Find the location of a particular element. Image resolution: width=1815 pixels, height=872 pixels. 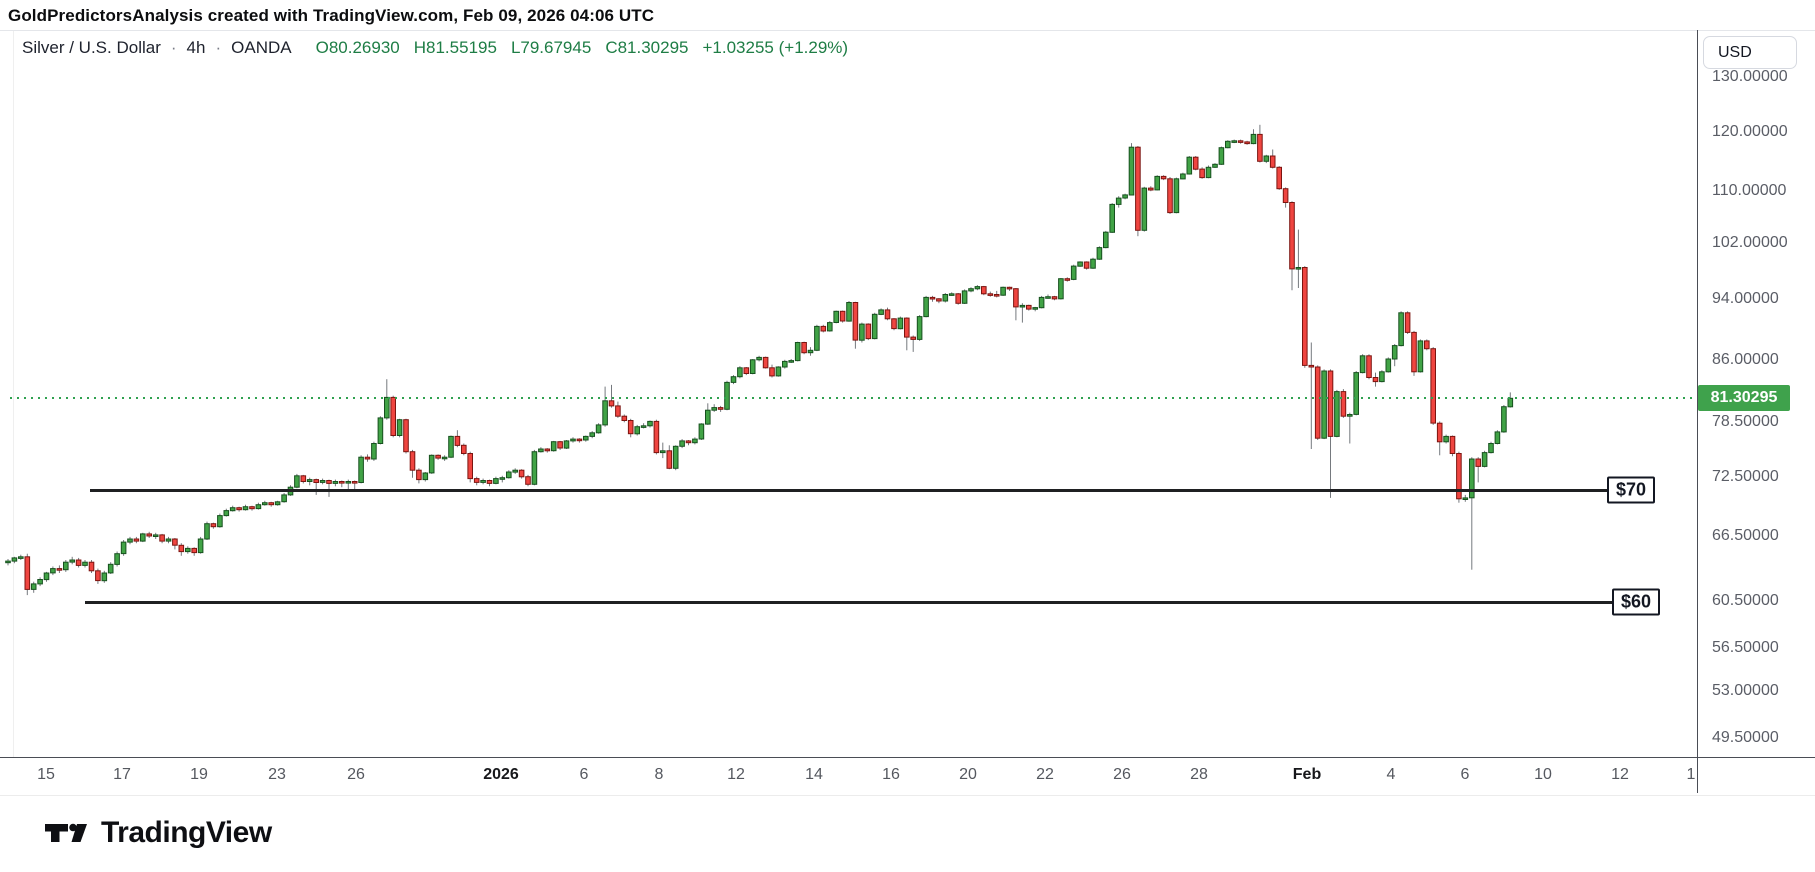

price-tick-label: 60.50000 is located at coordinates (1745, 600).